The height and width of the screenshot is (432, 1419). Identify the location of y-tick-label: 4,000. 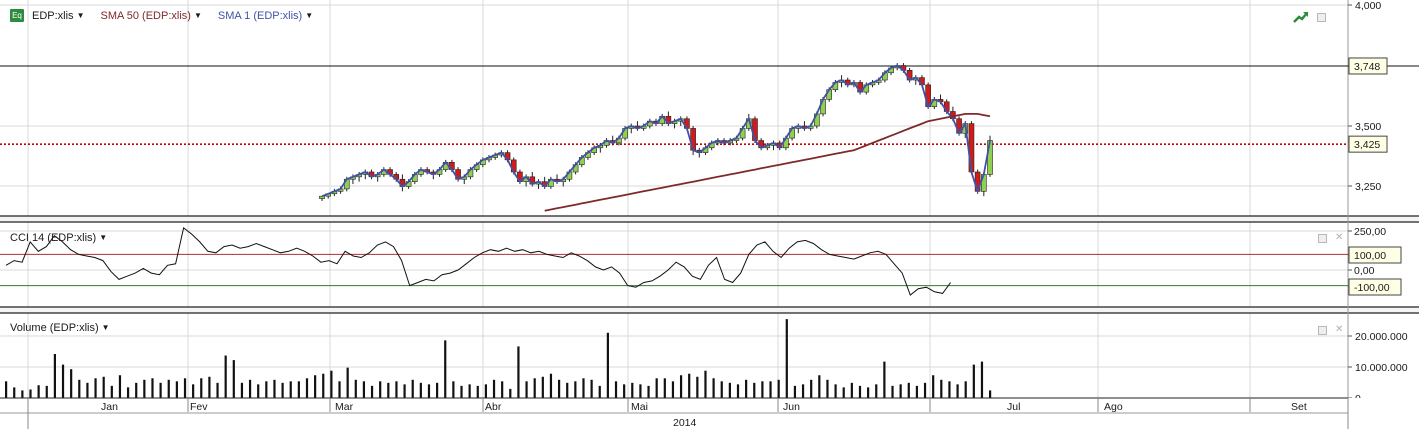
(1368, 6).